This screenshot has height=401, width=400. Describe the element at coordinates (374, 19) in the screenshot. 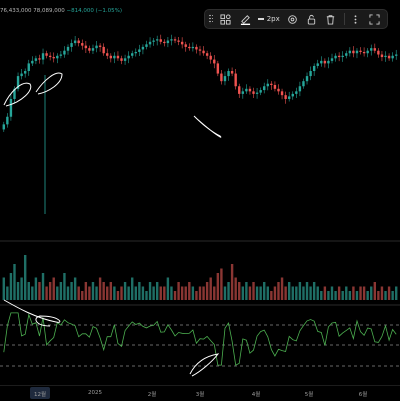

I see `fullscreen-icon` at that location.